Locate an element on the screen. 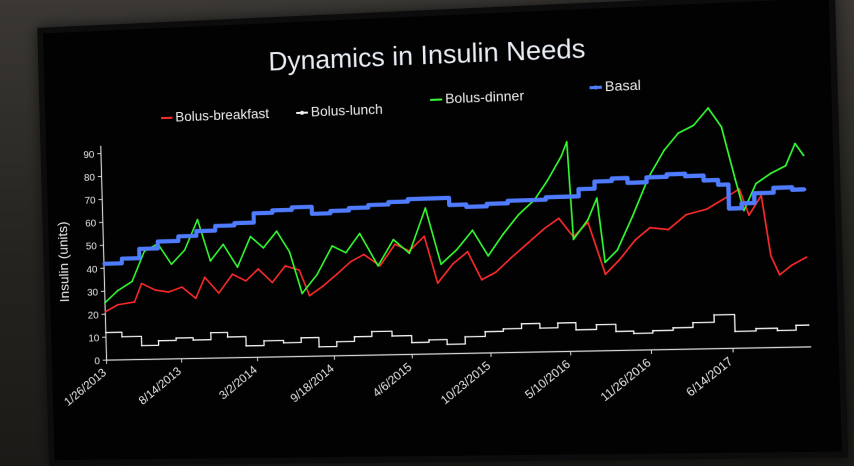  y-axis-line is located at coordinates (104, 253).